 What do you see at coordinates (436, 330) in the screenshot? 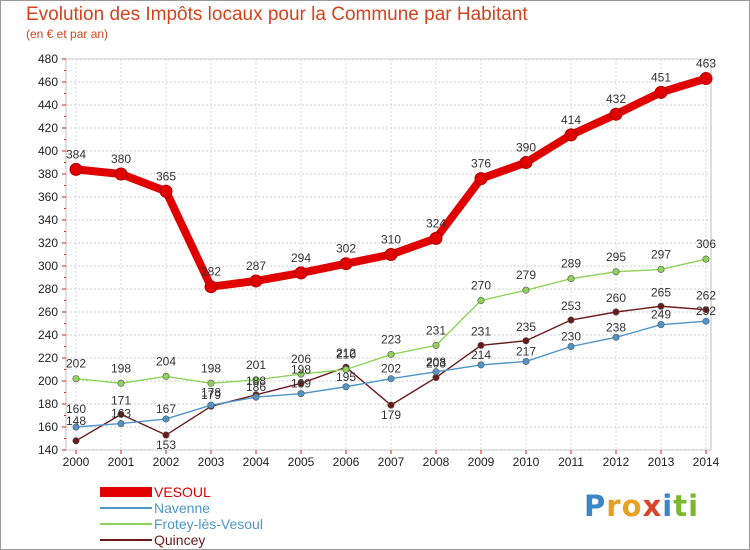
I see `data-label: 231` at bounding box center [436, 330].